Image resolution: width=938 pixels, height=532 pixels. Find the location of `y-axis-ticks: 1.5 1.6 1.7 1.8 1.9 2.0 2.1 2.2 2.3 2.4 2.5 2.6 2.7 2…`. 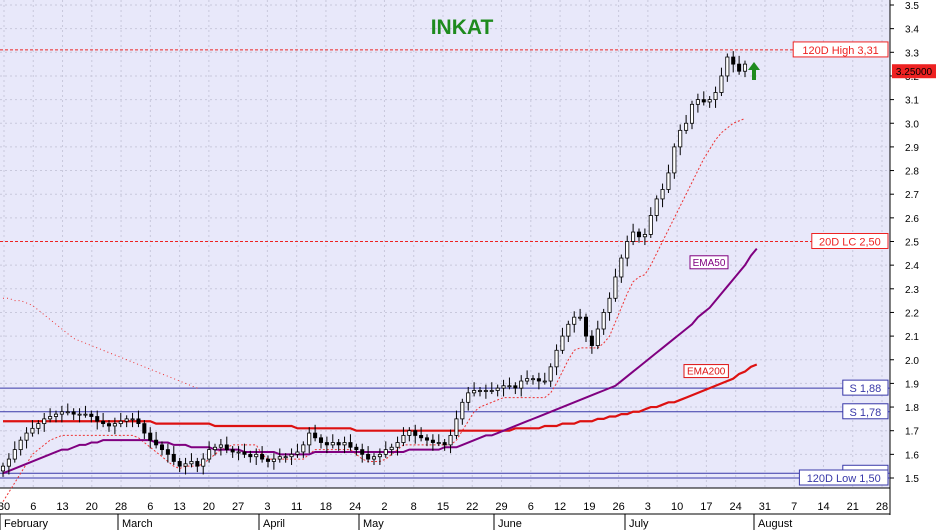

y-axis-ticks: 1.5 1.6 1.7 1.8 1.9 2.0 2.1 2.2 2.3 2.4 2.5 2.6 2.7 2… is located at coordinates (904, 257).